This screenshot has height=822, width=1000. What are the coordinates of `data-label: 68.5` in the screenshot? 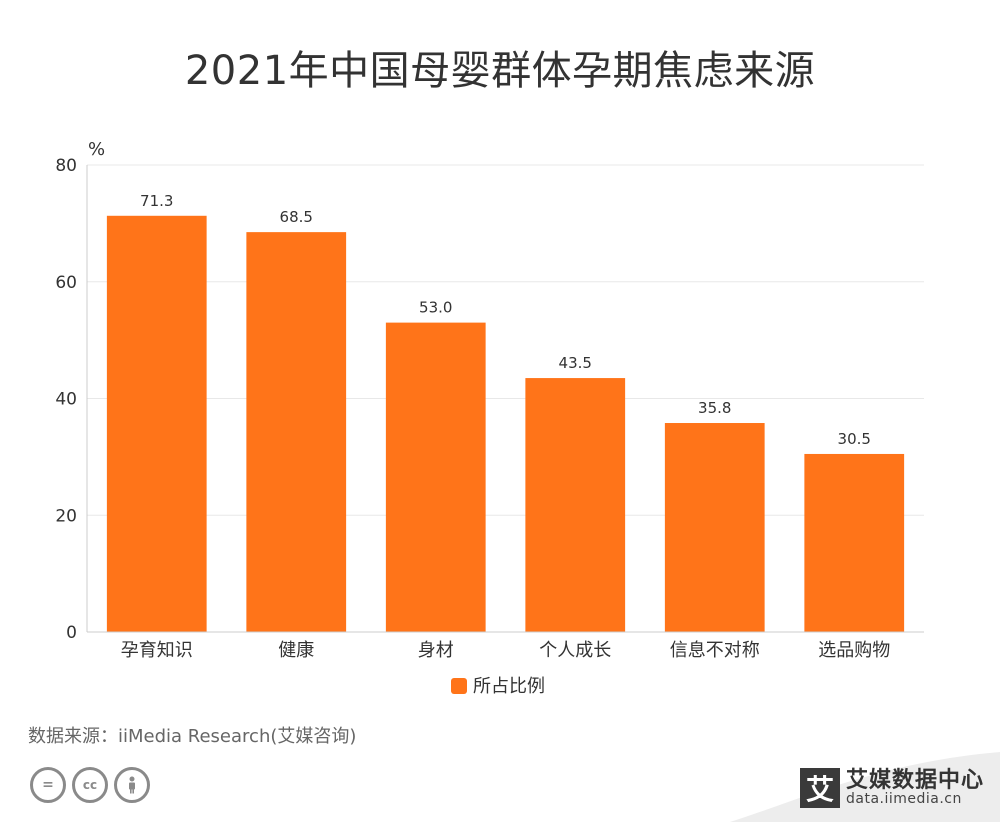 It's located at (296, 217).